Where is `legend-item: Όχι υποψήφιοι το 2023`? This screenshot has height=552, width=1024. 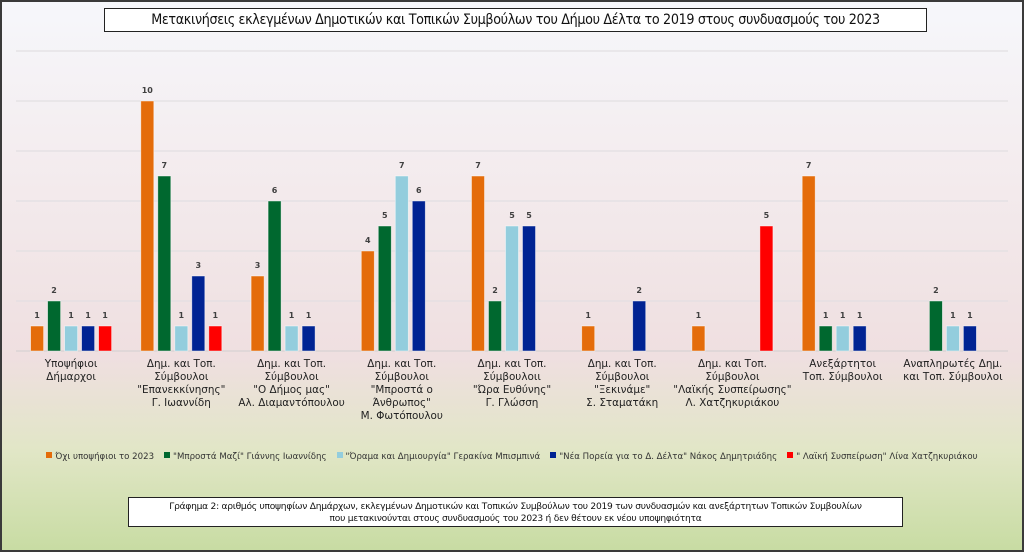 legend-item: Όχι υποψήφιοι το 2023 is located at coordinates (100, 457).